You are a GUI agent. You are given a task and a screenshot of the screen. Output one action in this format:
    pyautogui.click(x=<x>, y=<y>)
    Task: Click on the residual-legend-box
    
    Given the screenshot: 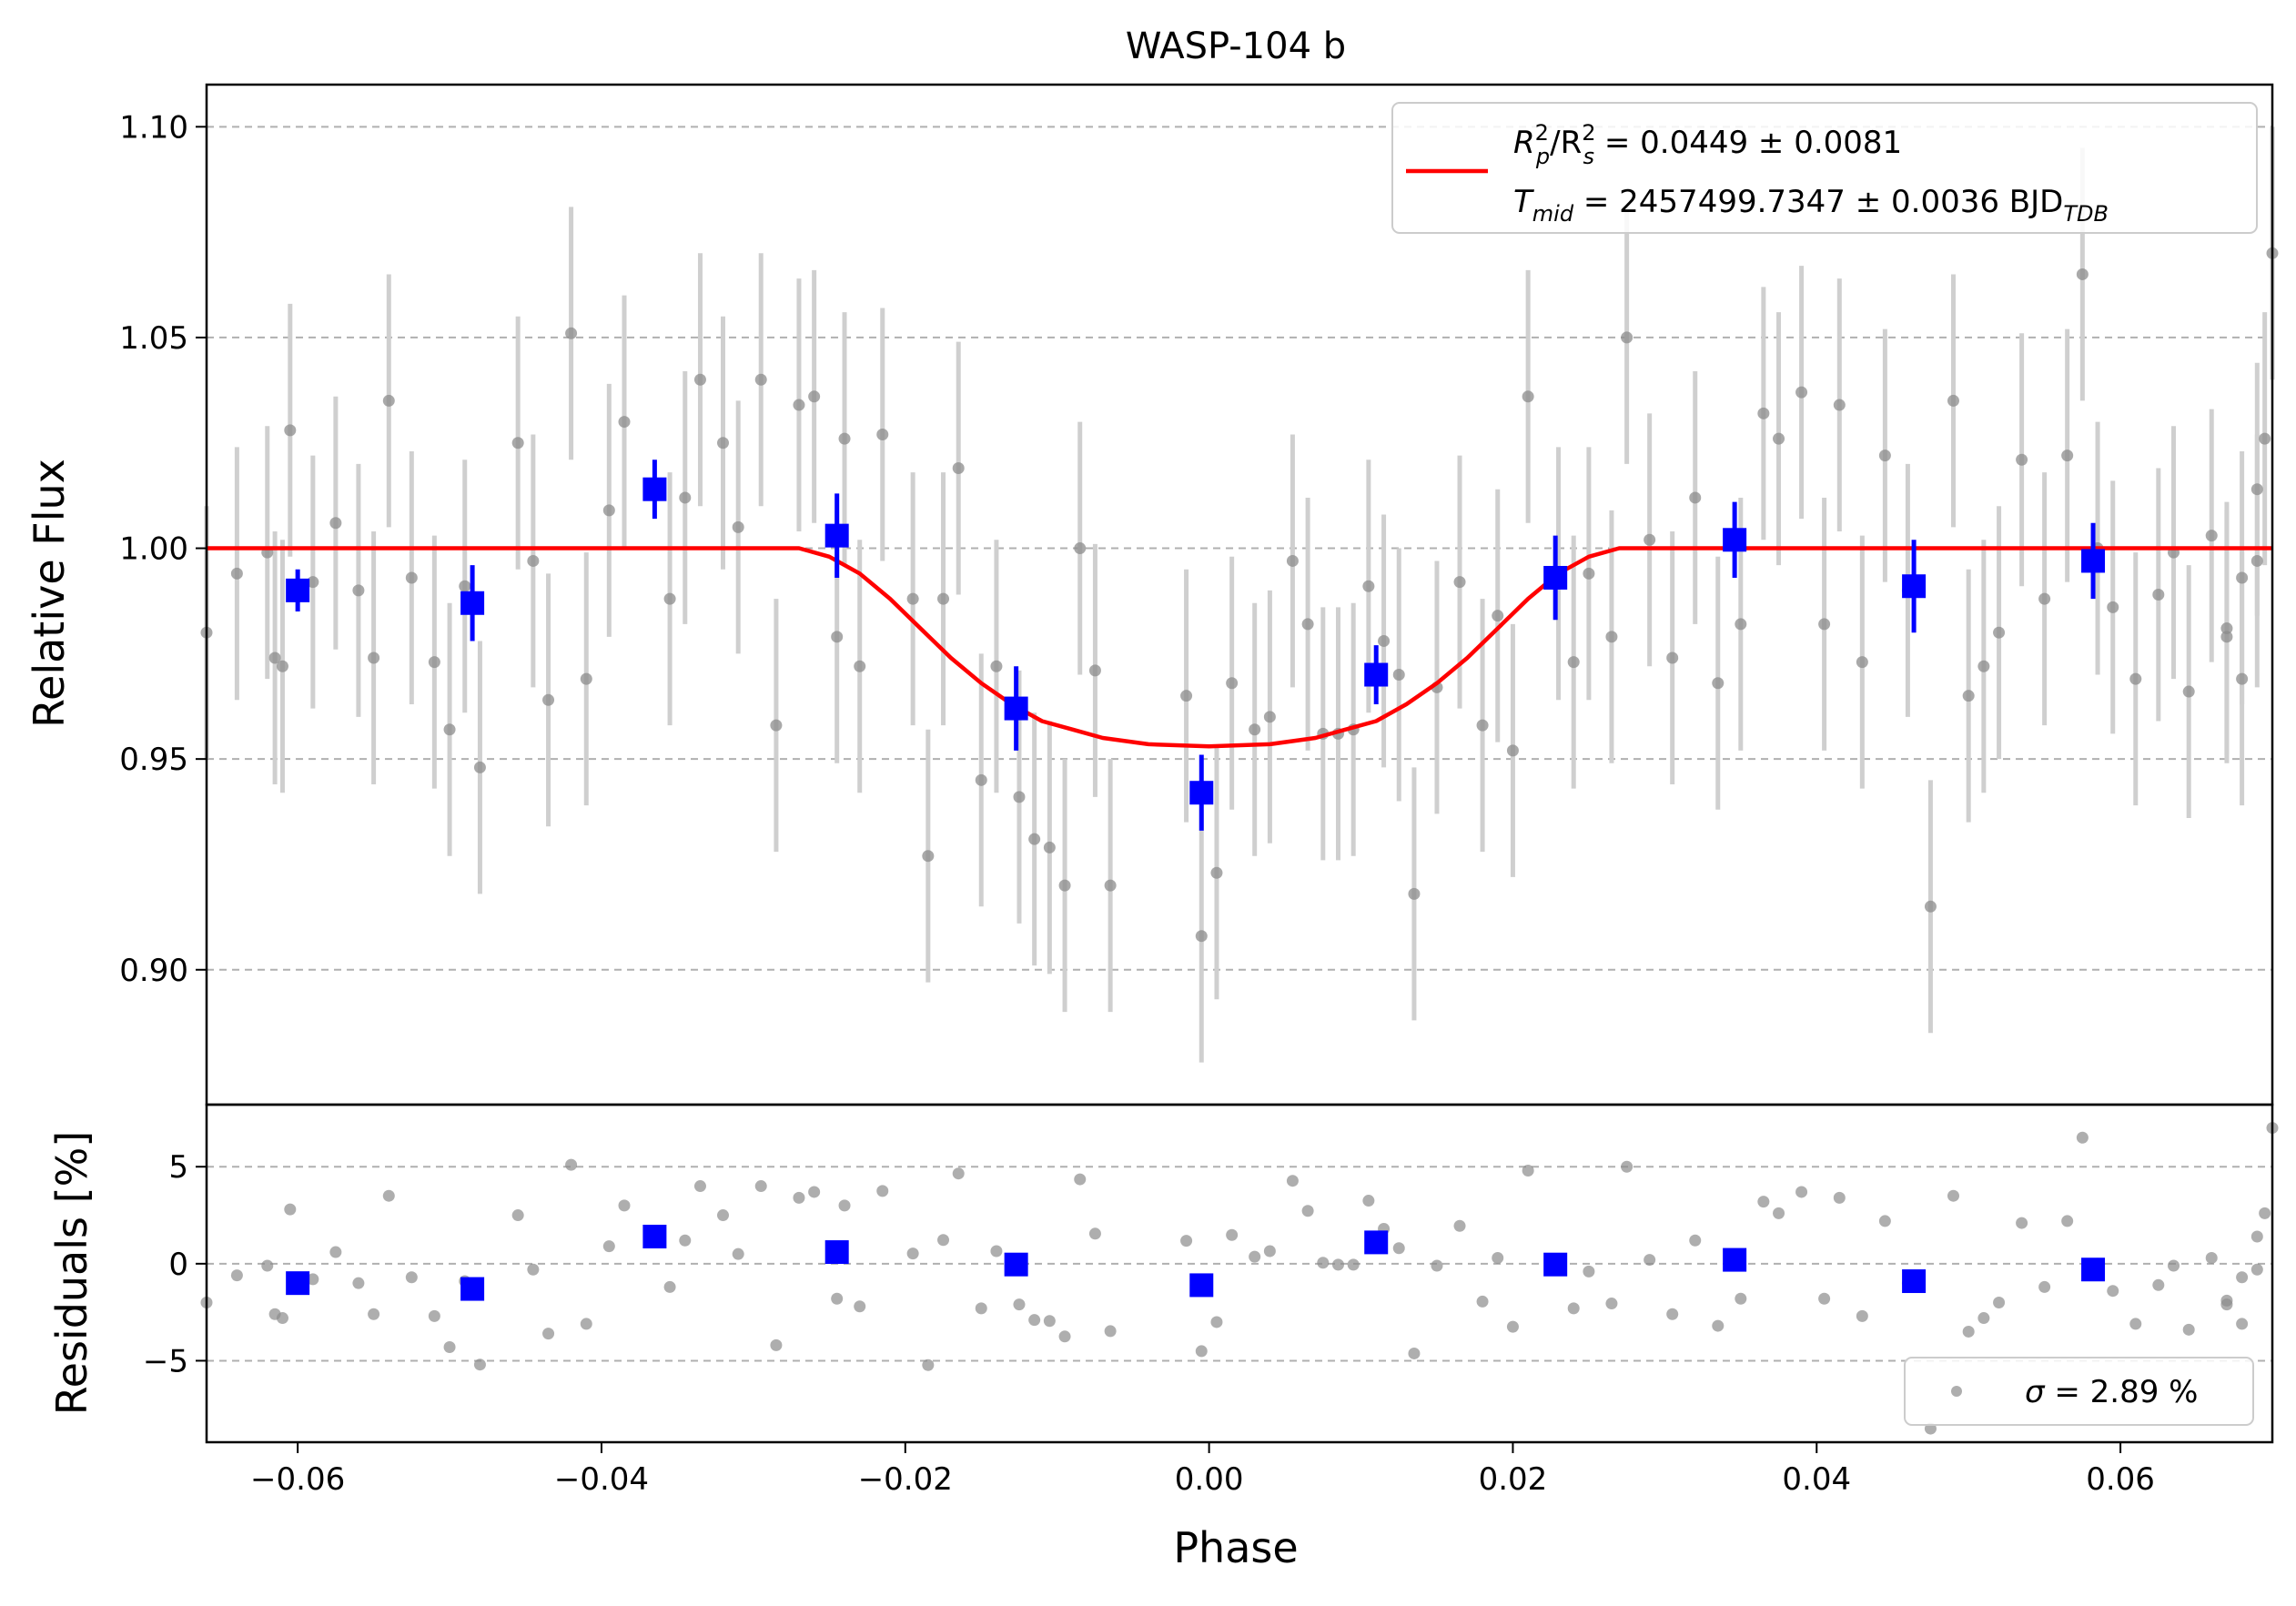 What is the action you would take?
    pyautogui.click(x=2079, y=1391)
    